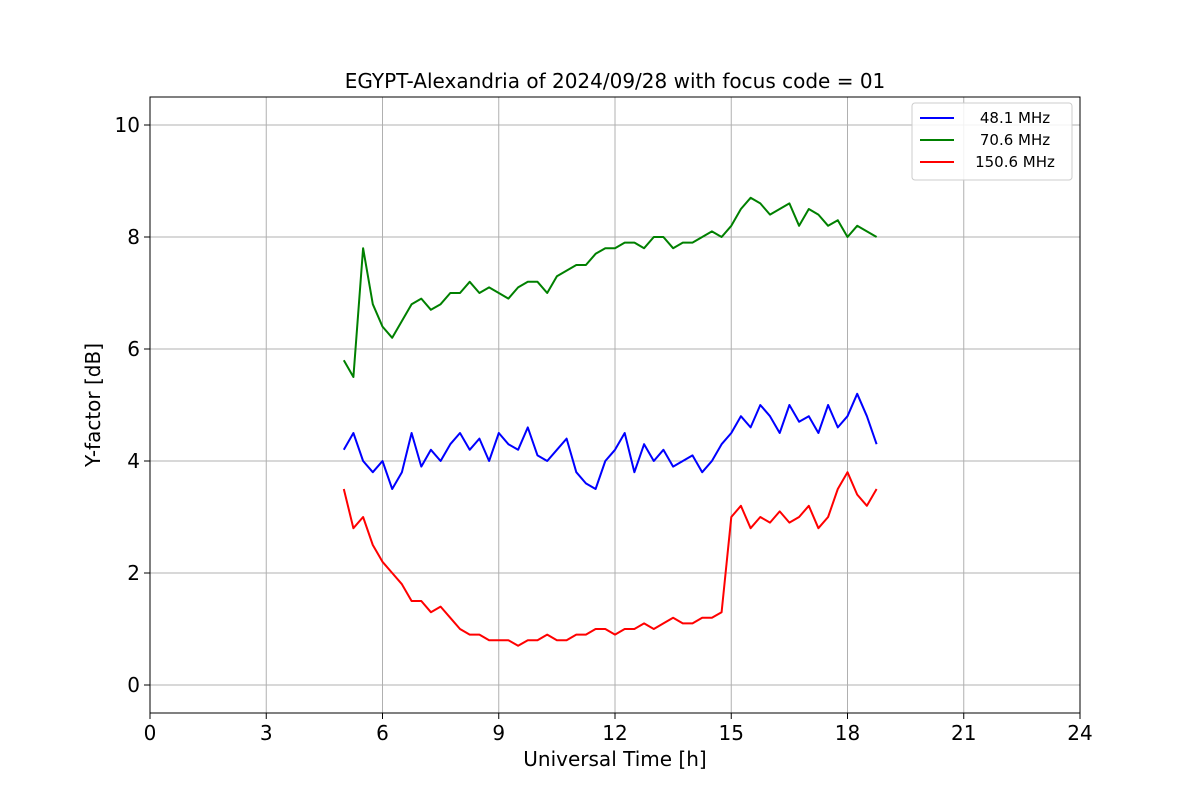 The height and width of the screenshot is (800, 1200). I want to click on x-tick-label: 15, so click(731, 733).